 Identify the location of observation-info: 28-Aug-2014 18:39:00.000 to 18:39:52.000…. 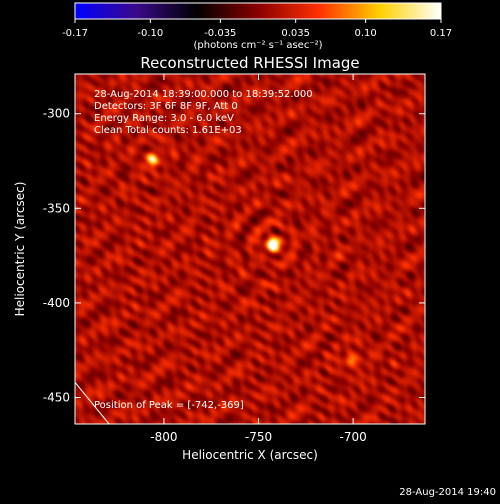
(203, 112).